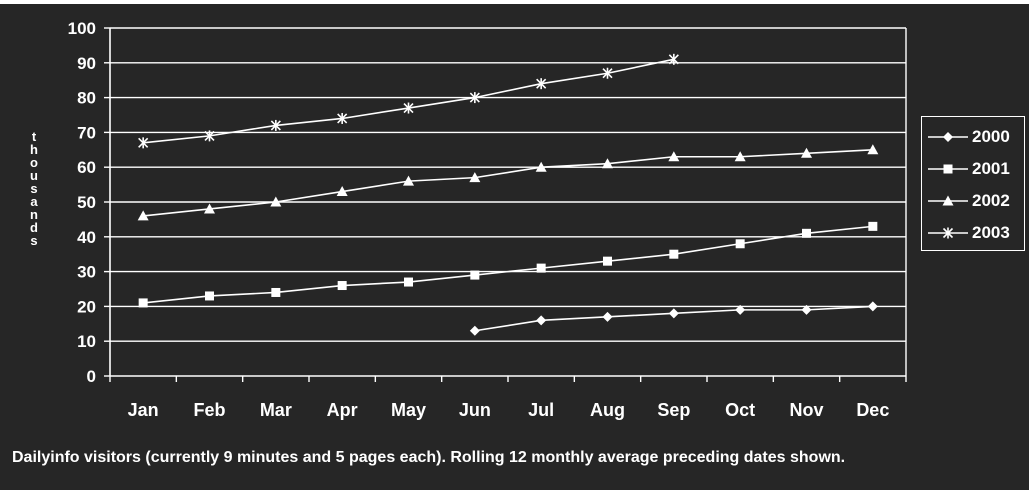 The width and height of the screenshot is (1029, 490). I want to click on data-point-2000-dec, so click(872, 306).